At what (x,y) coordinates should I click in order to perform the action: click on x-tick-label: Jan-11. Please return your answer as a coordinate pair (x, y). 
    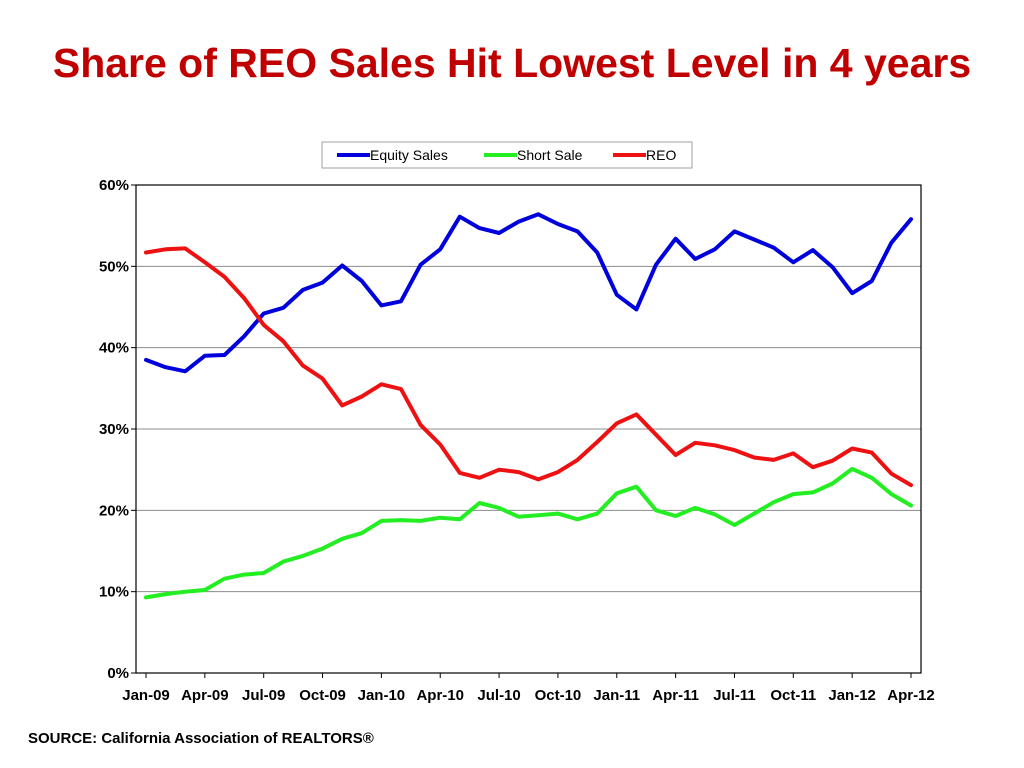
    Looking at the image, I should click on (616, 695).